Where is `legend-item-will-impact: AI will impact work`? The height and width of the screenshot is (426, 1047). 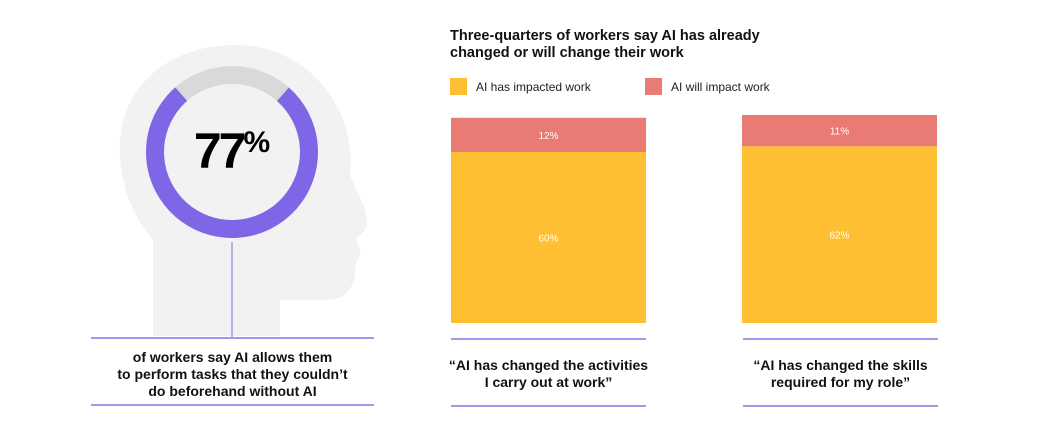 legend-item-will-impact: AI will impact work is located at coordinates (707, 86).